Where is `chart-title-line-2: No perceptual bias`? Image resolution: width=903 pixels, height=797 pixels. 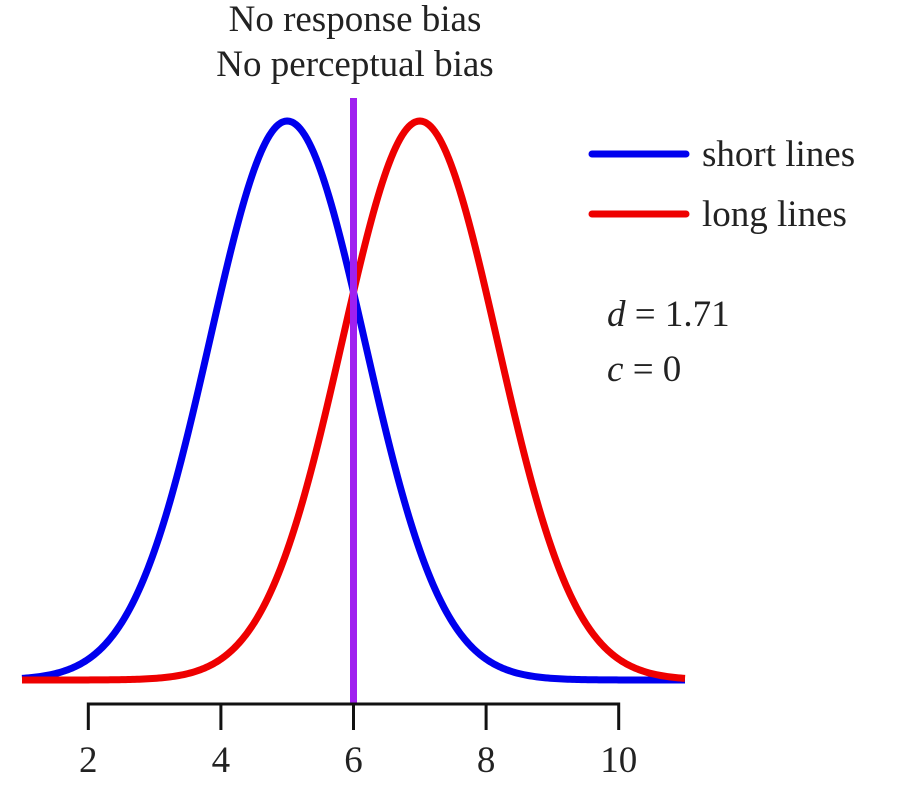
chart-title-line-2: No perceptual bias is located at coordinates (355, 64).